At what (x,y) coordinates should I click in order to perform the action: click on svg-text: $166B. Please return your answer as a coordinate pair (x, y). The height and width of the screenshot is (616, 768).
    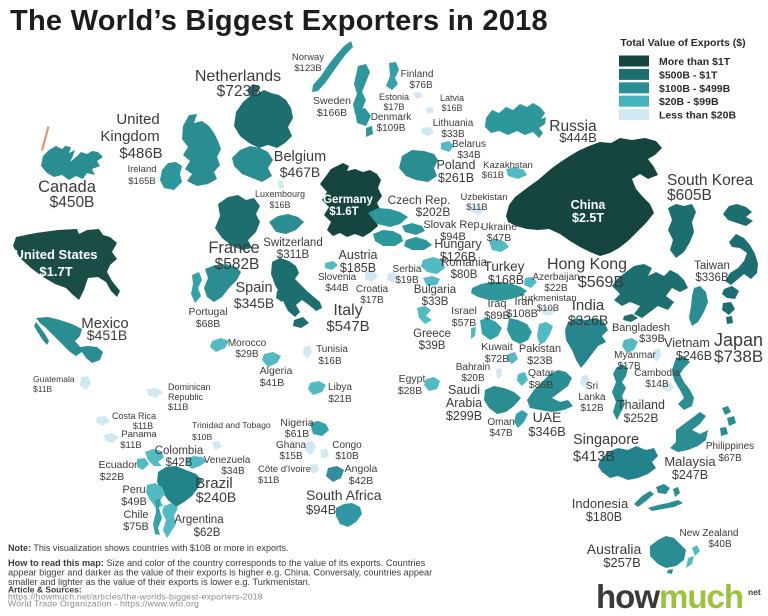
    Looking at the image, I should click on (332, 113).